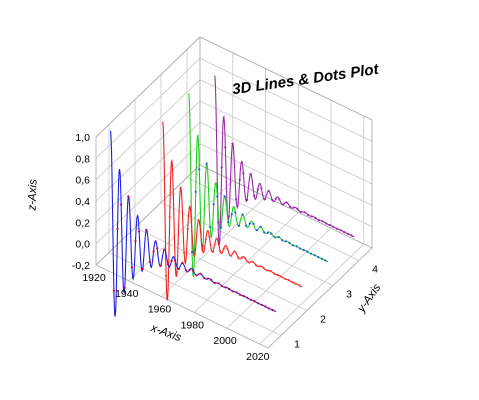 The image size is (479, 400). What do you see at coordinates (32, 195) in the screenshot?
I see `z-axis-label: z-Axis` at bounding box center [32, 195].